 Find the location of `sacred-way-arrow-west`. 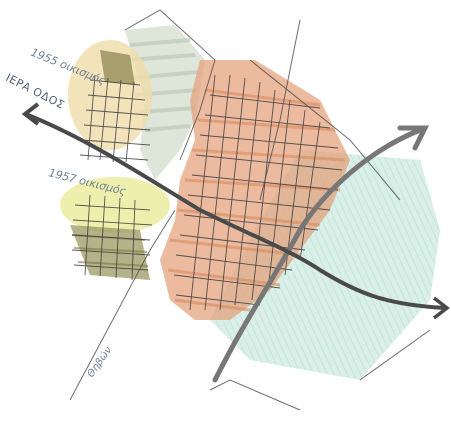

sacred-way-arrow-west is located at coordinates (30, 114).